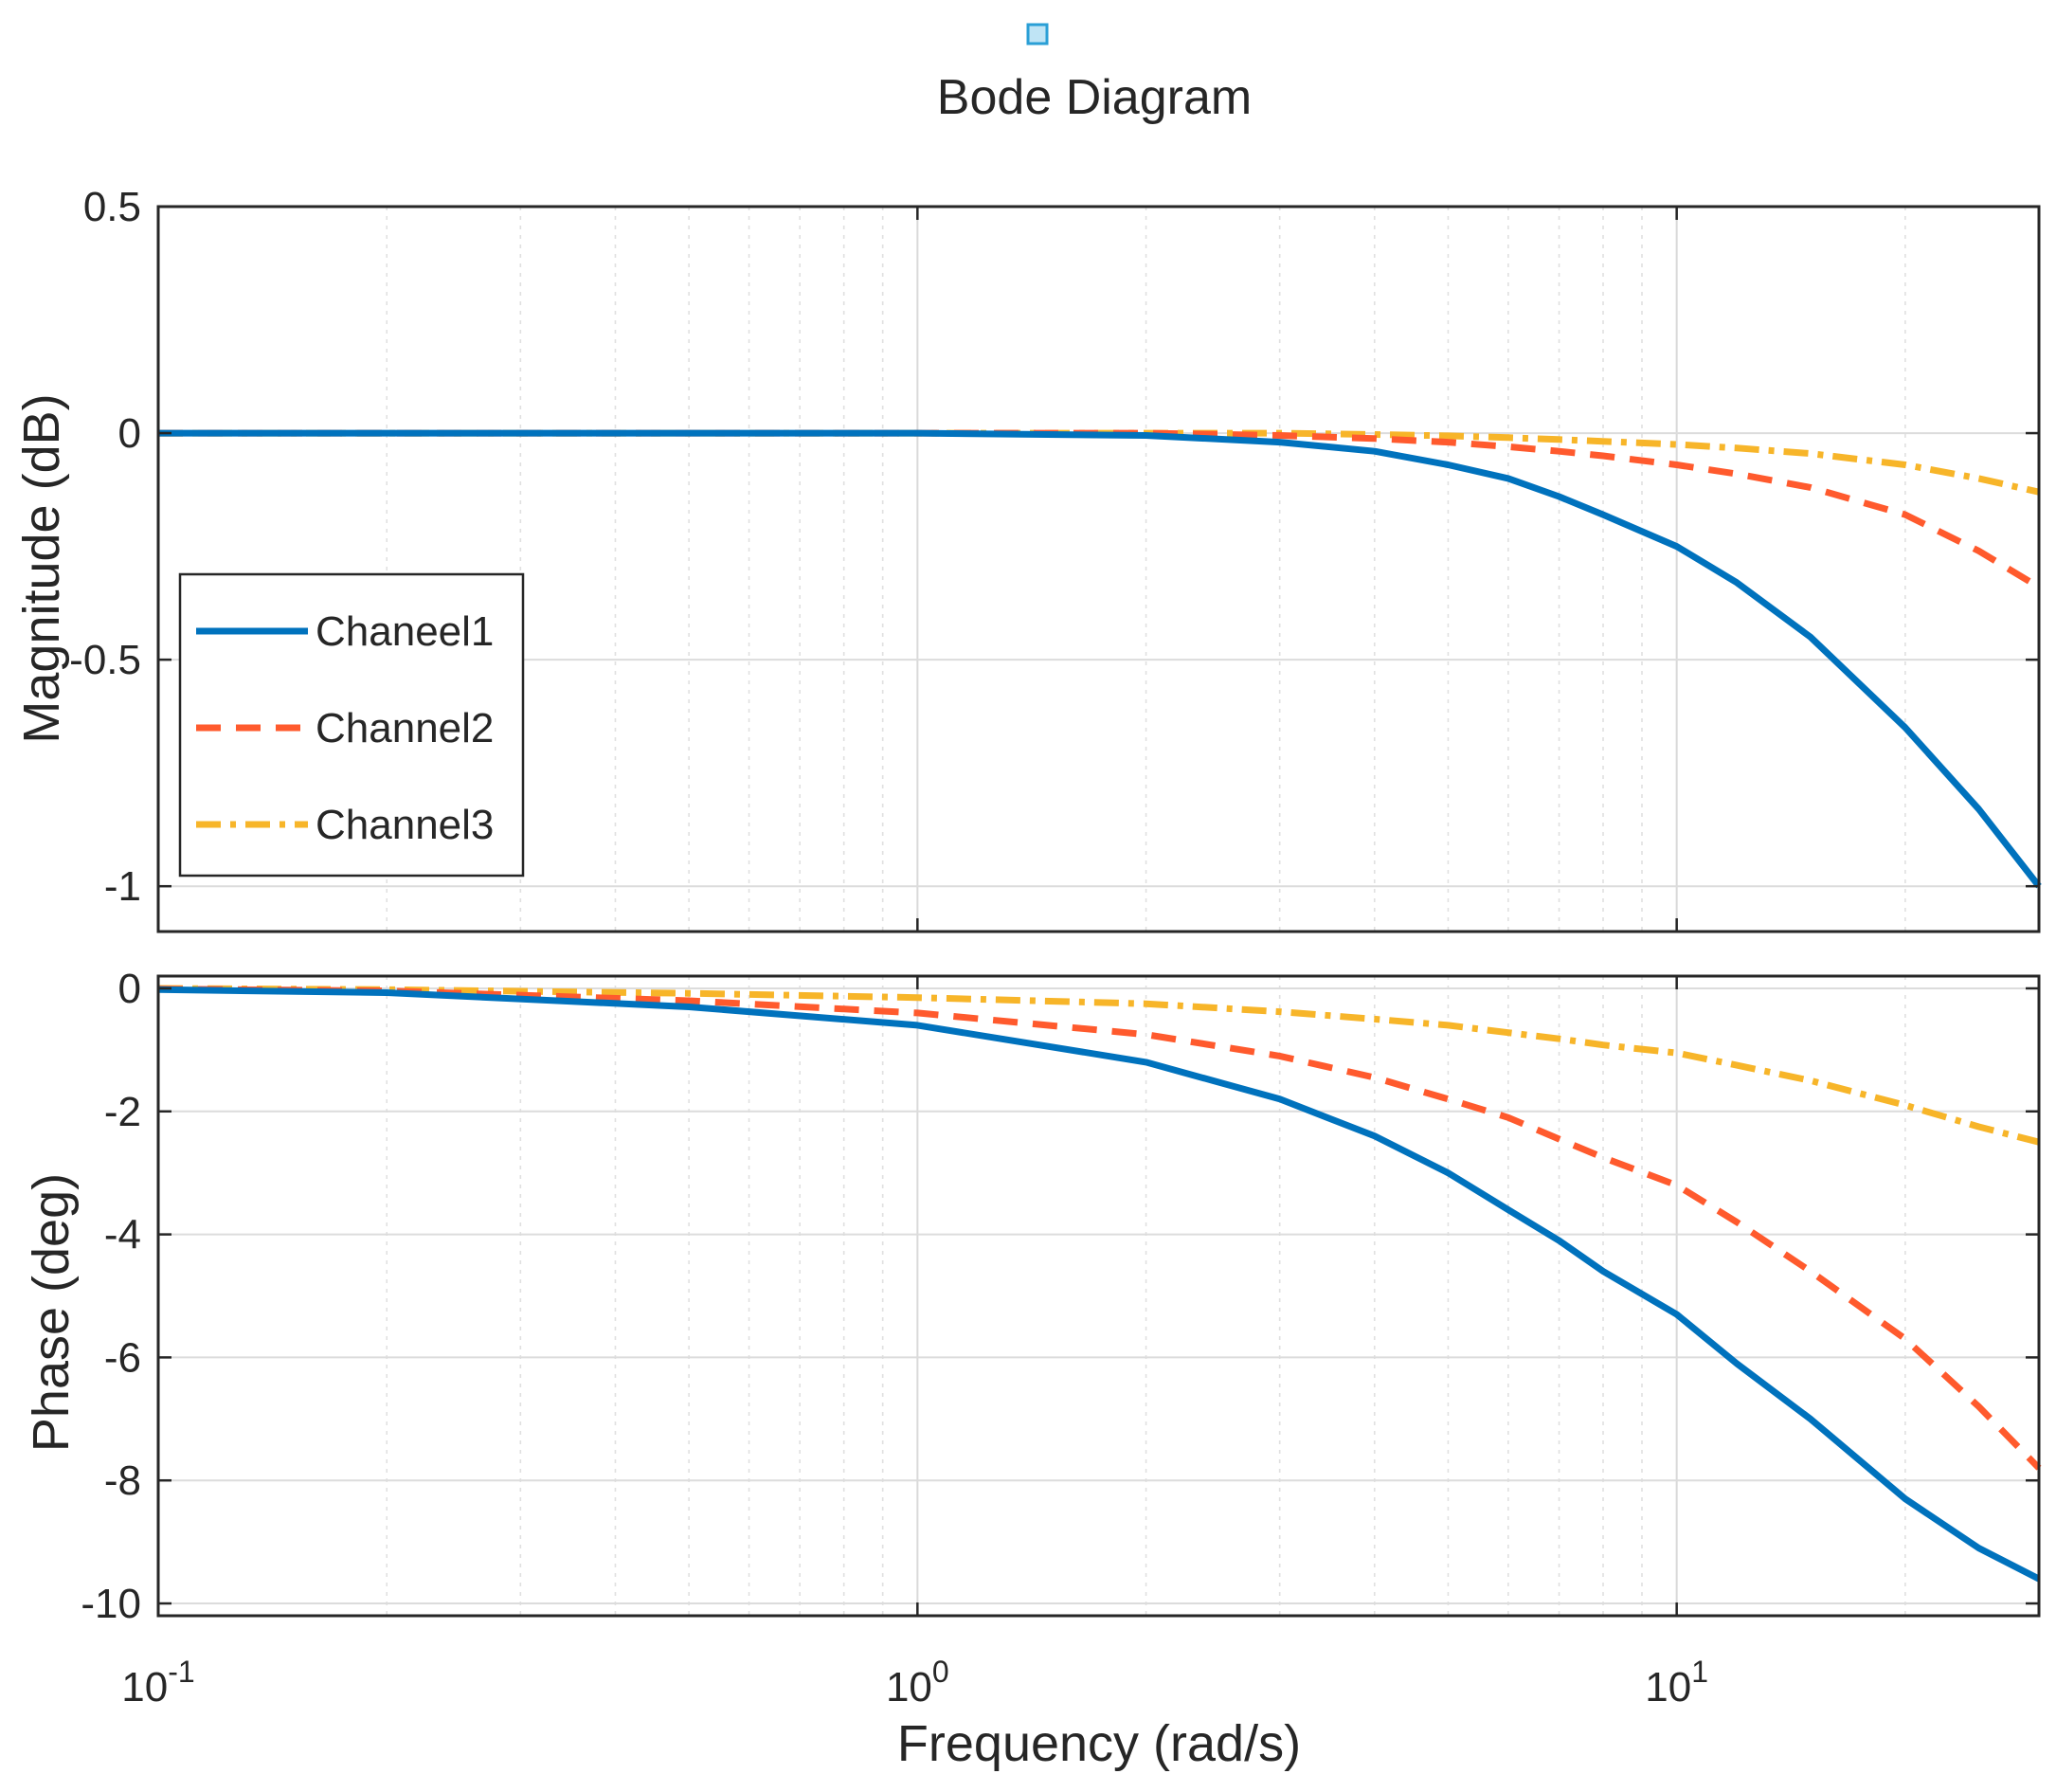 This screenshot has height=1792, width=2056. What do you see at coordinates (122, 1357) in the screenshot?
I see `phase-y-tick-label: -6` at bounding box center [122, 1357].